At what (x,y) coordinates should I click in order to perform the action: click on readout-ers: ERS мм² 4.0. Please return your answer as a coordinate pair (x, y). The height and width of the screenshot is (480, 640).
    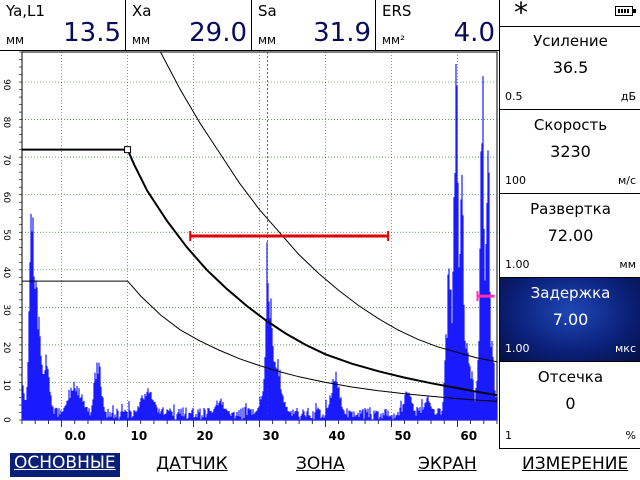
    Looking at the image, I should click on (437, 25).